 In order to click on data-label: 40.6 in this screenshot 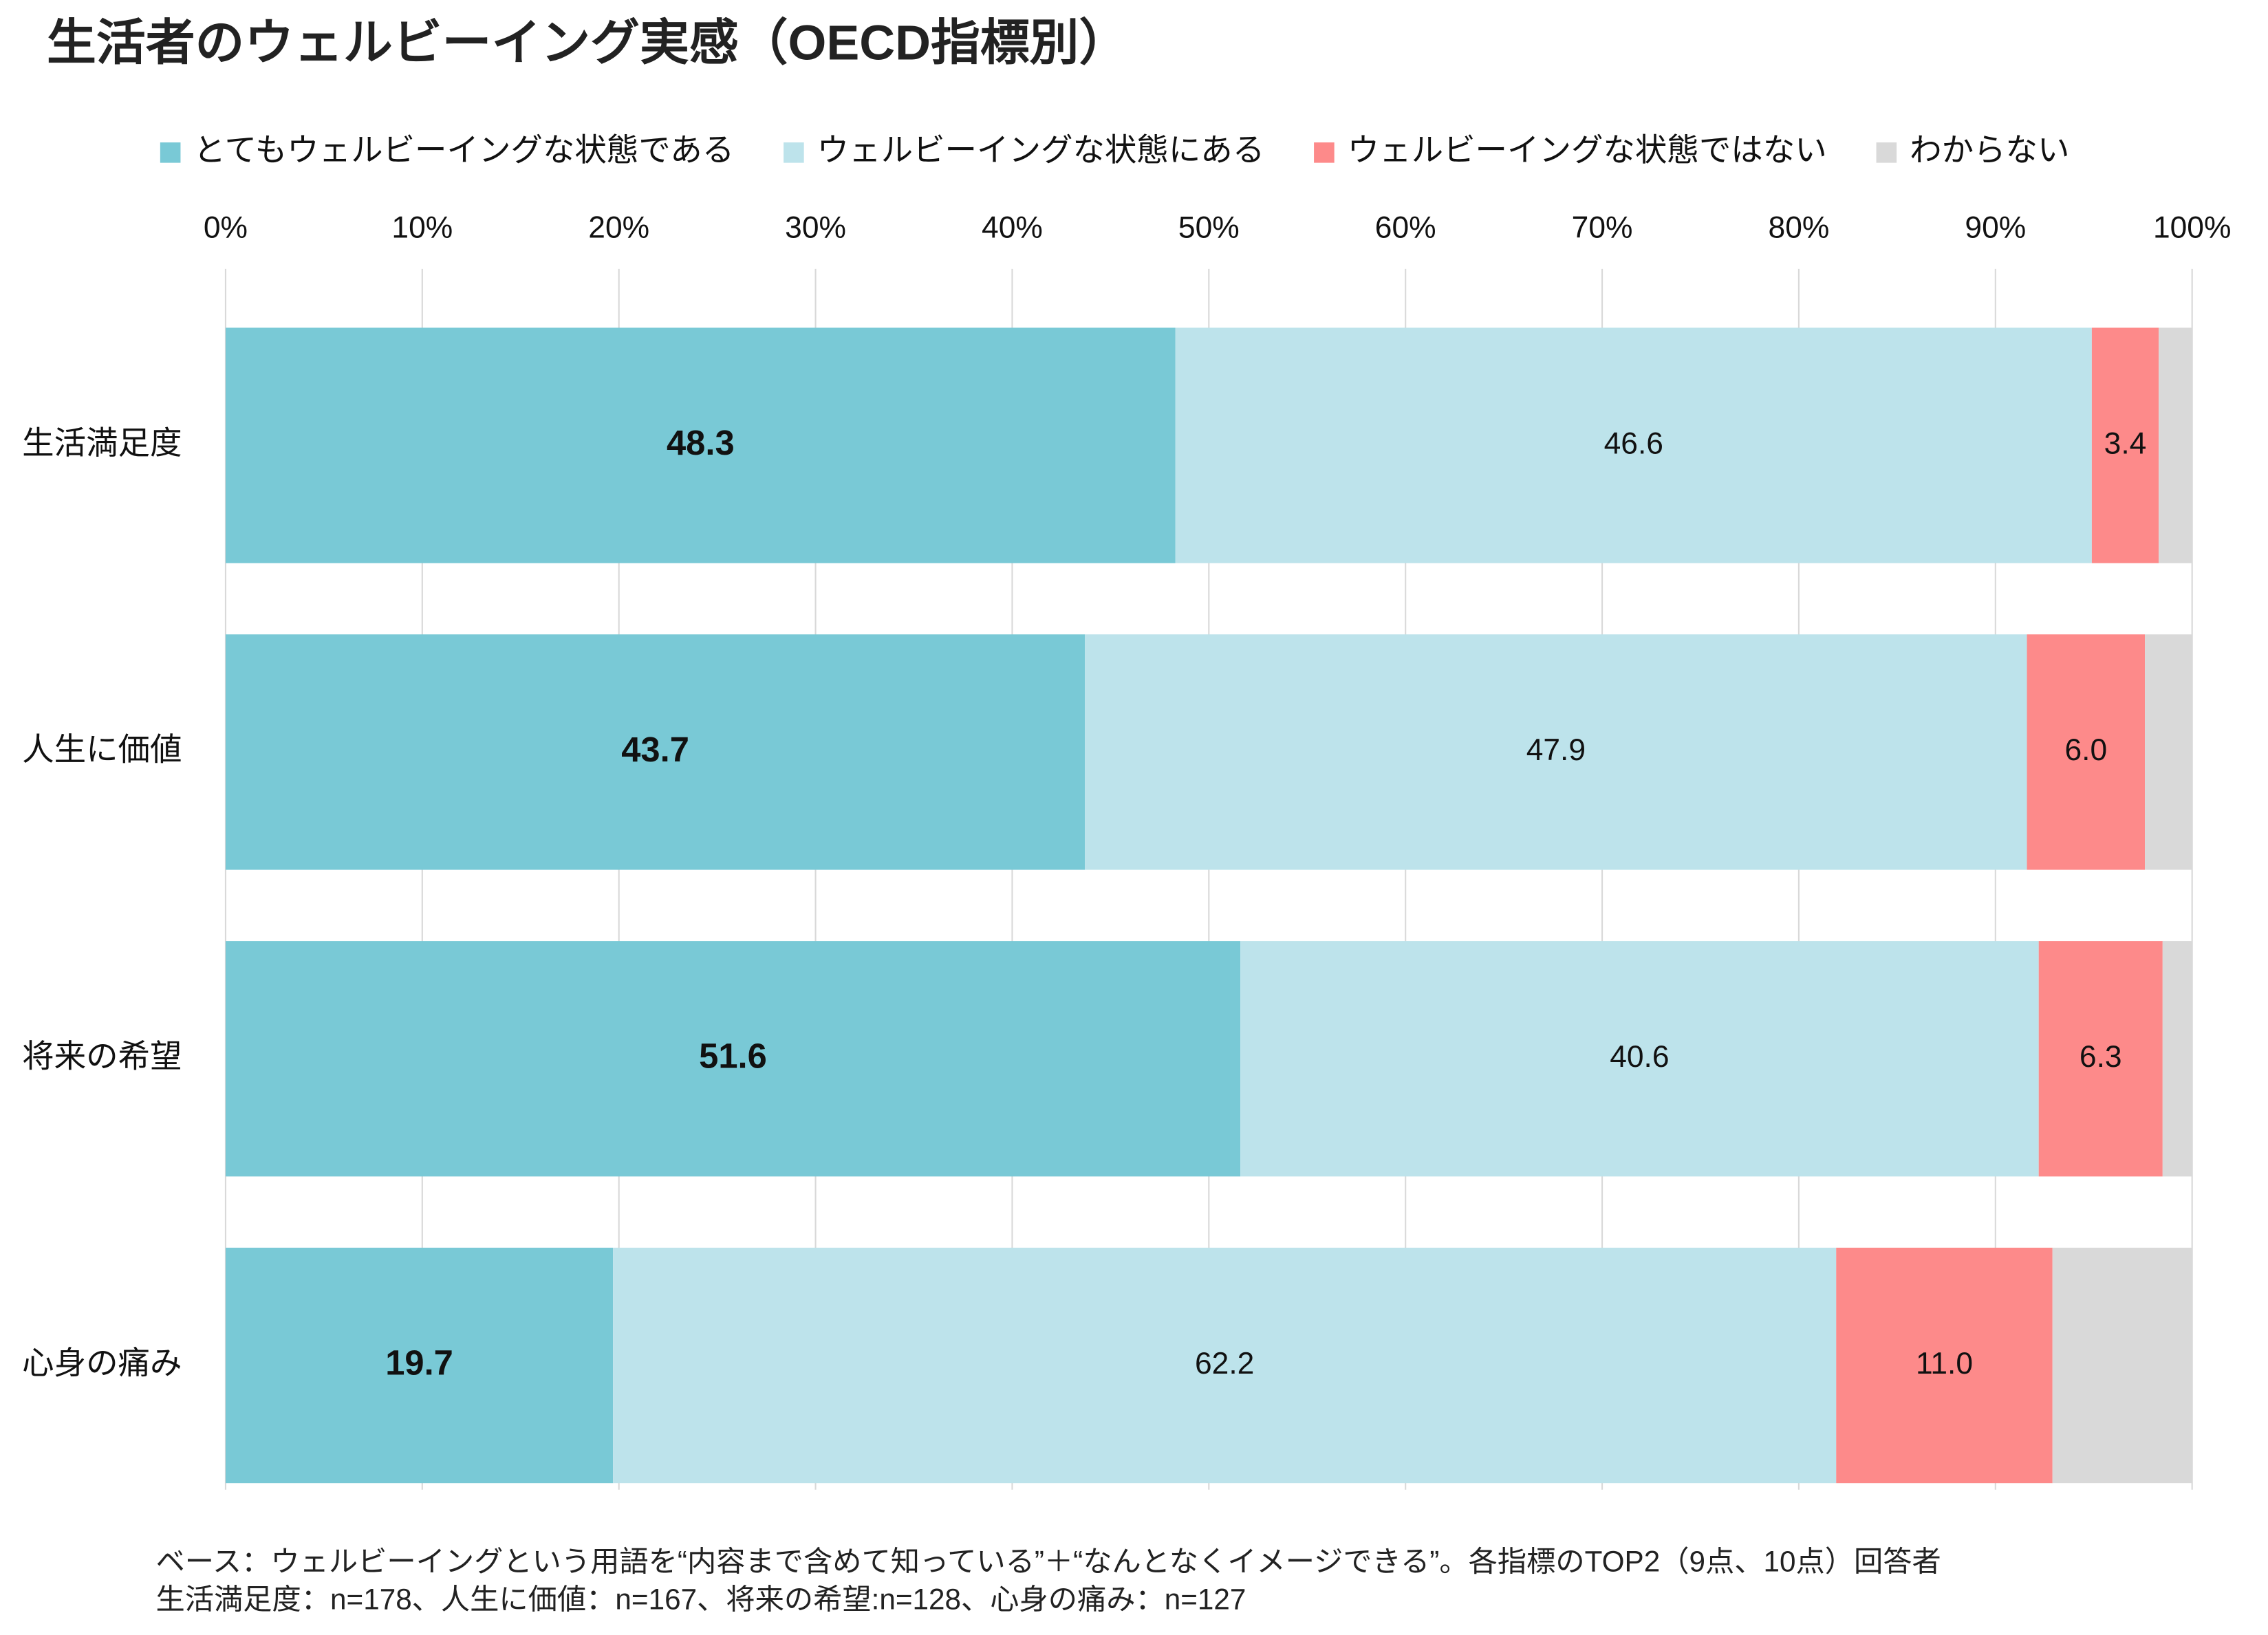, I will do `click(1639, 1057)`.